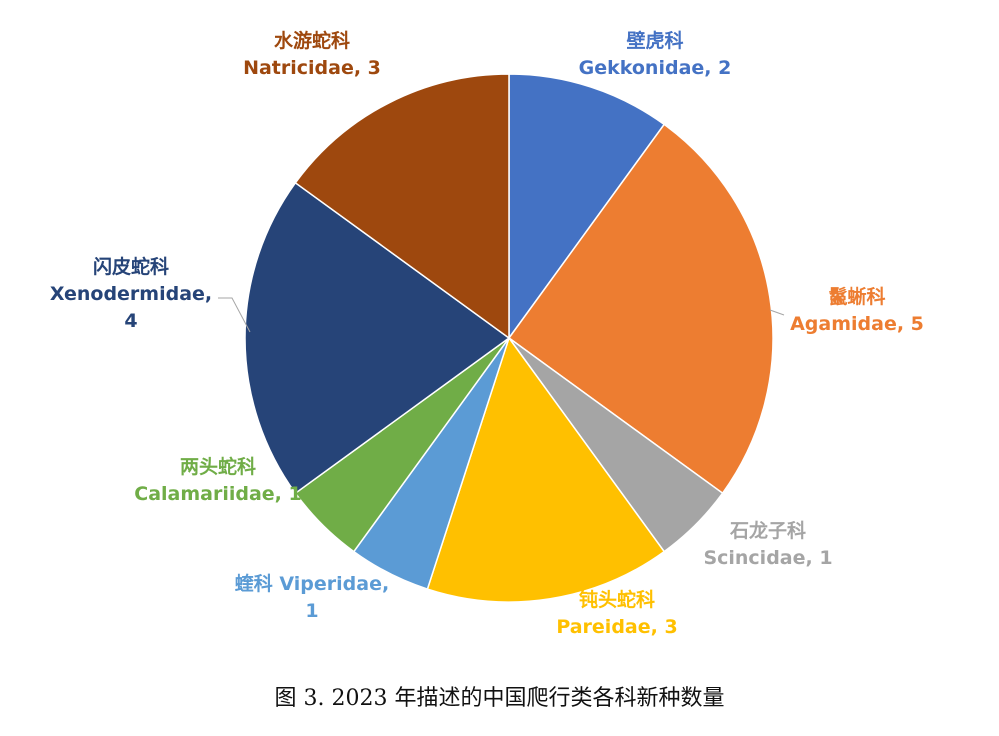 Image resolution: width=999 pixels, height=736 pixels. What do you see at coordinates (767, 558) in the screenshot?
I see `slice-label-en-3: Scincidae, 1` at bounding box center [767, 558].